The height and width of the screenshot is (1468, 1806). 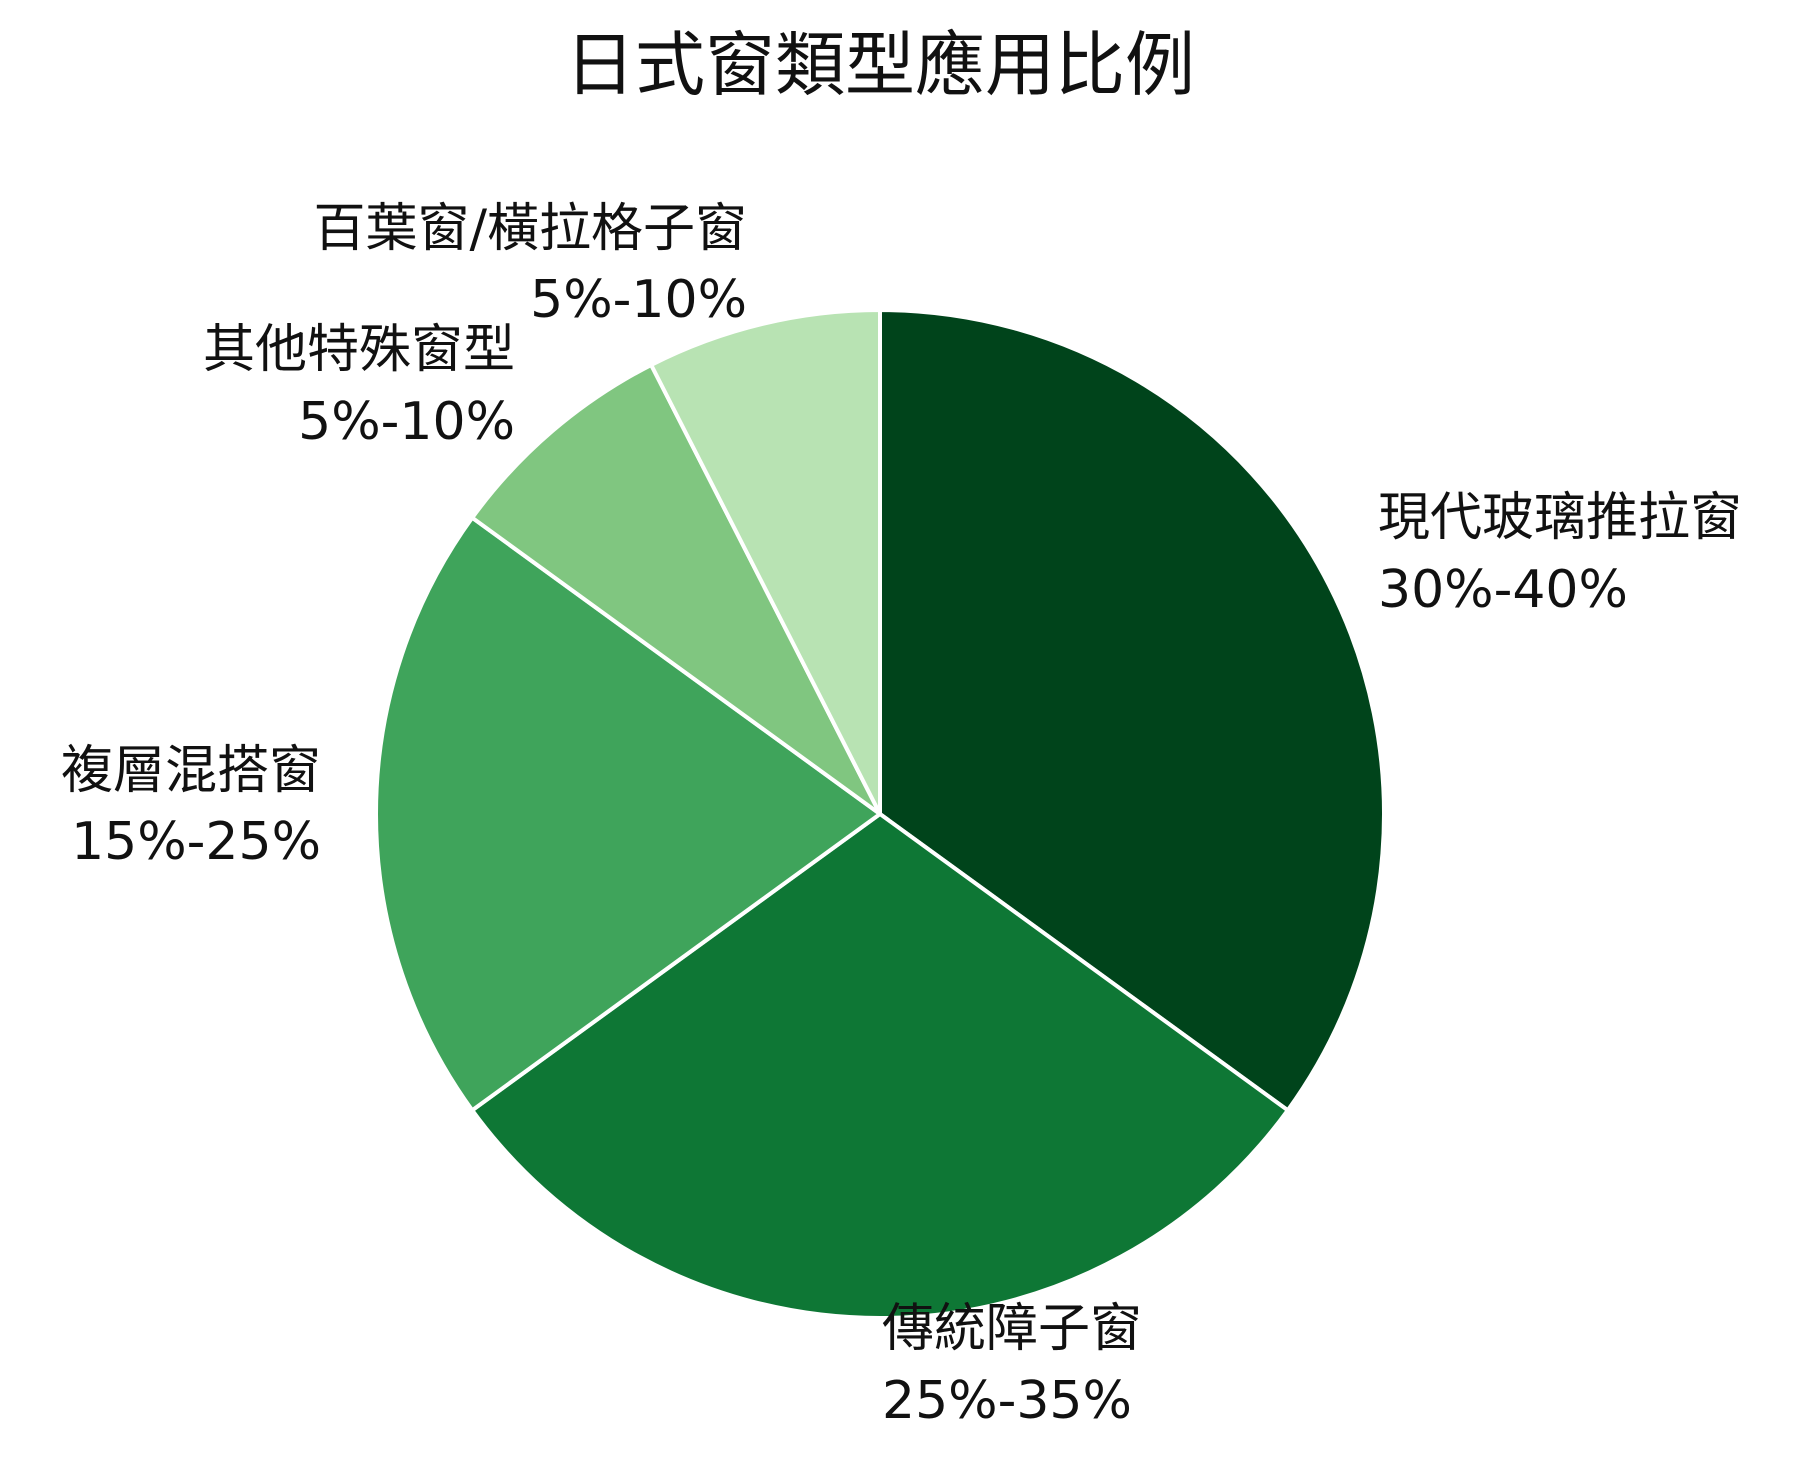 What do you see at coordinates (196, 842) in the screenshot?
I see `slice-value-label: 15%-25%` at bounding box center [196, 842].